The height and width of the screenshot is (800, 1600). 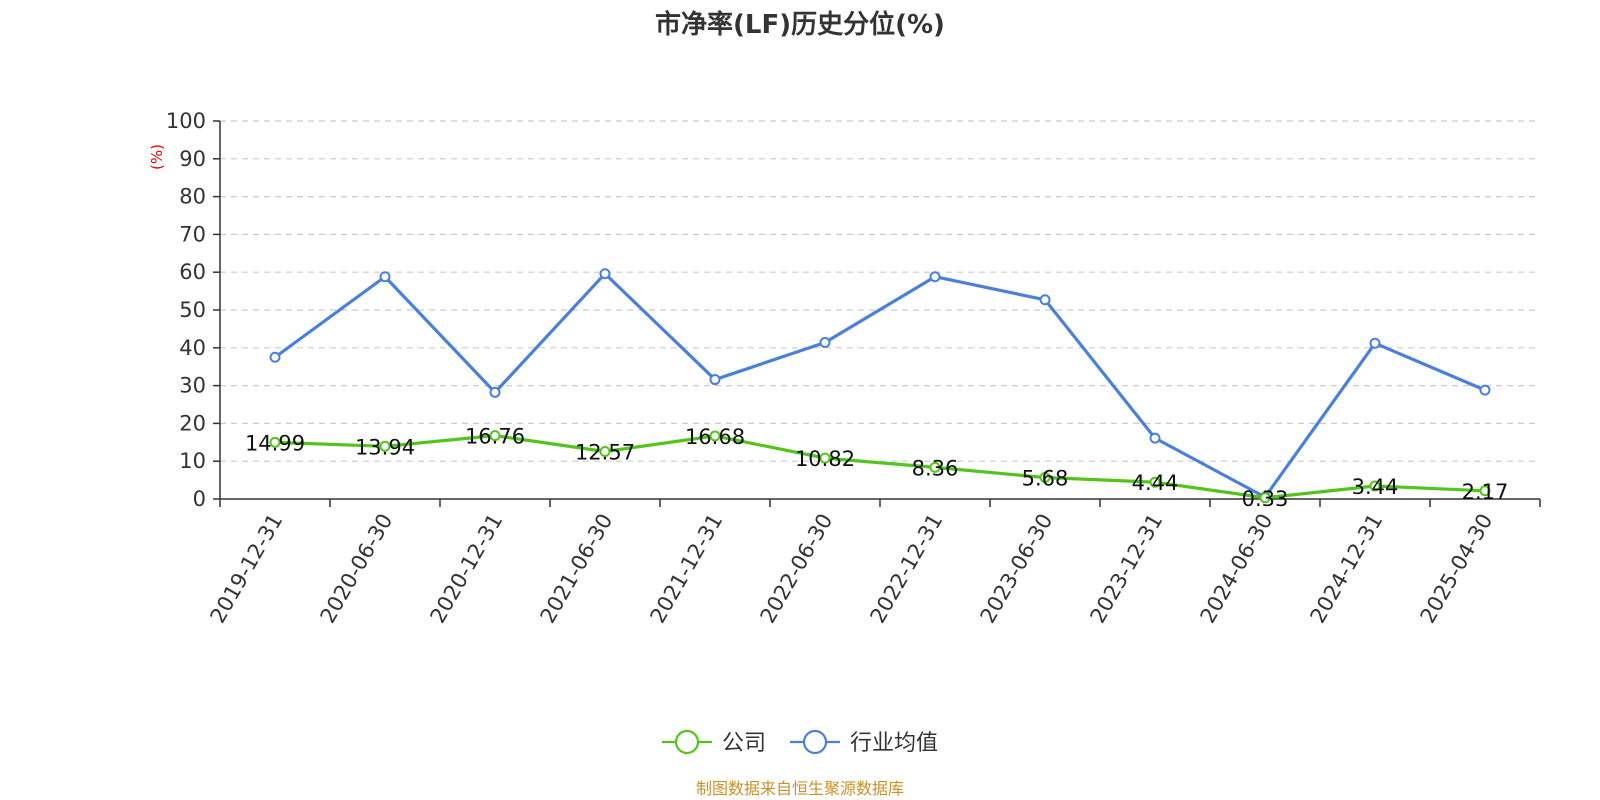 I want to click on x-tick-label: 2020-12-31, so click(x=467, y=569).